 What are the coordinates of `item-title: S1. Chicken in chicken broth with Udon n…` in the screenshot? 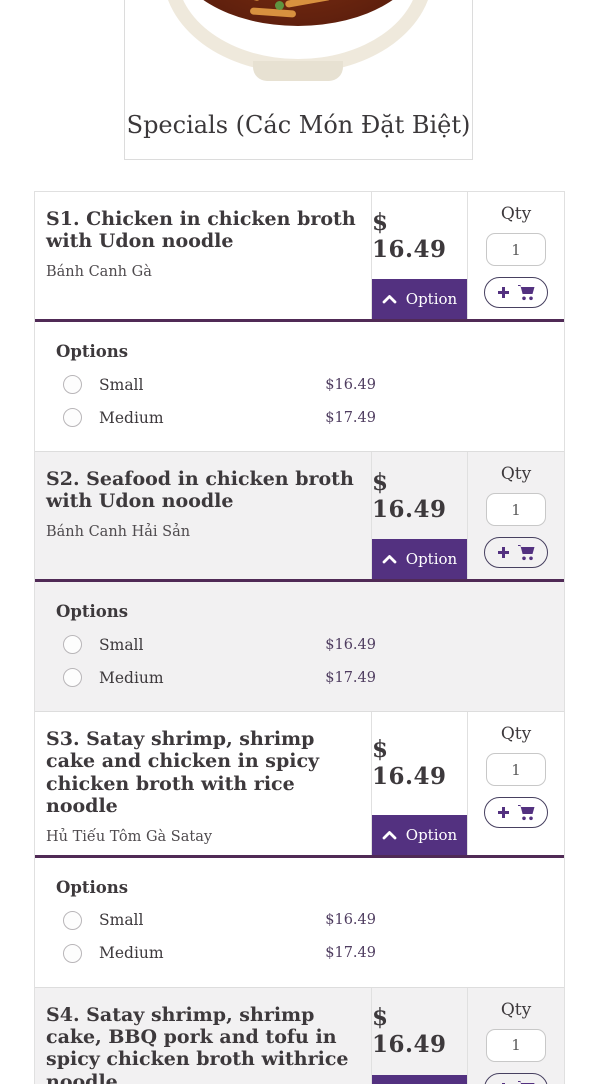 It's located at (201, 230).